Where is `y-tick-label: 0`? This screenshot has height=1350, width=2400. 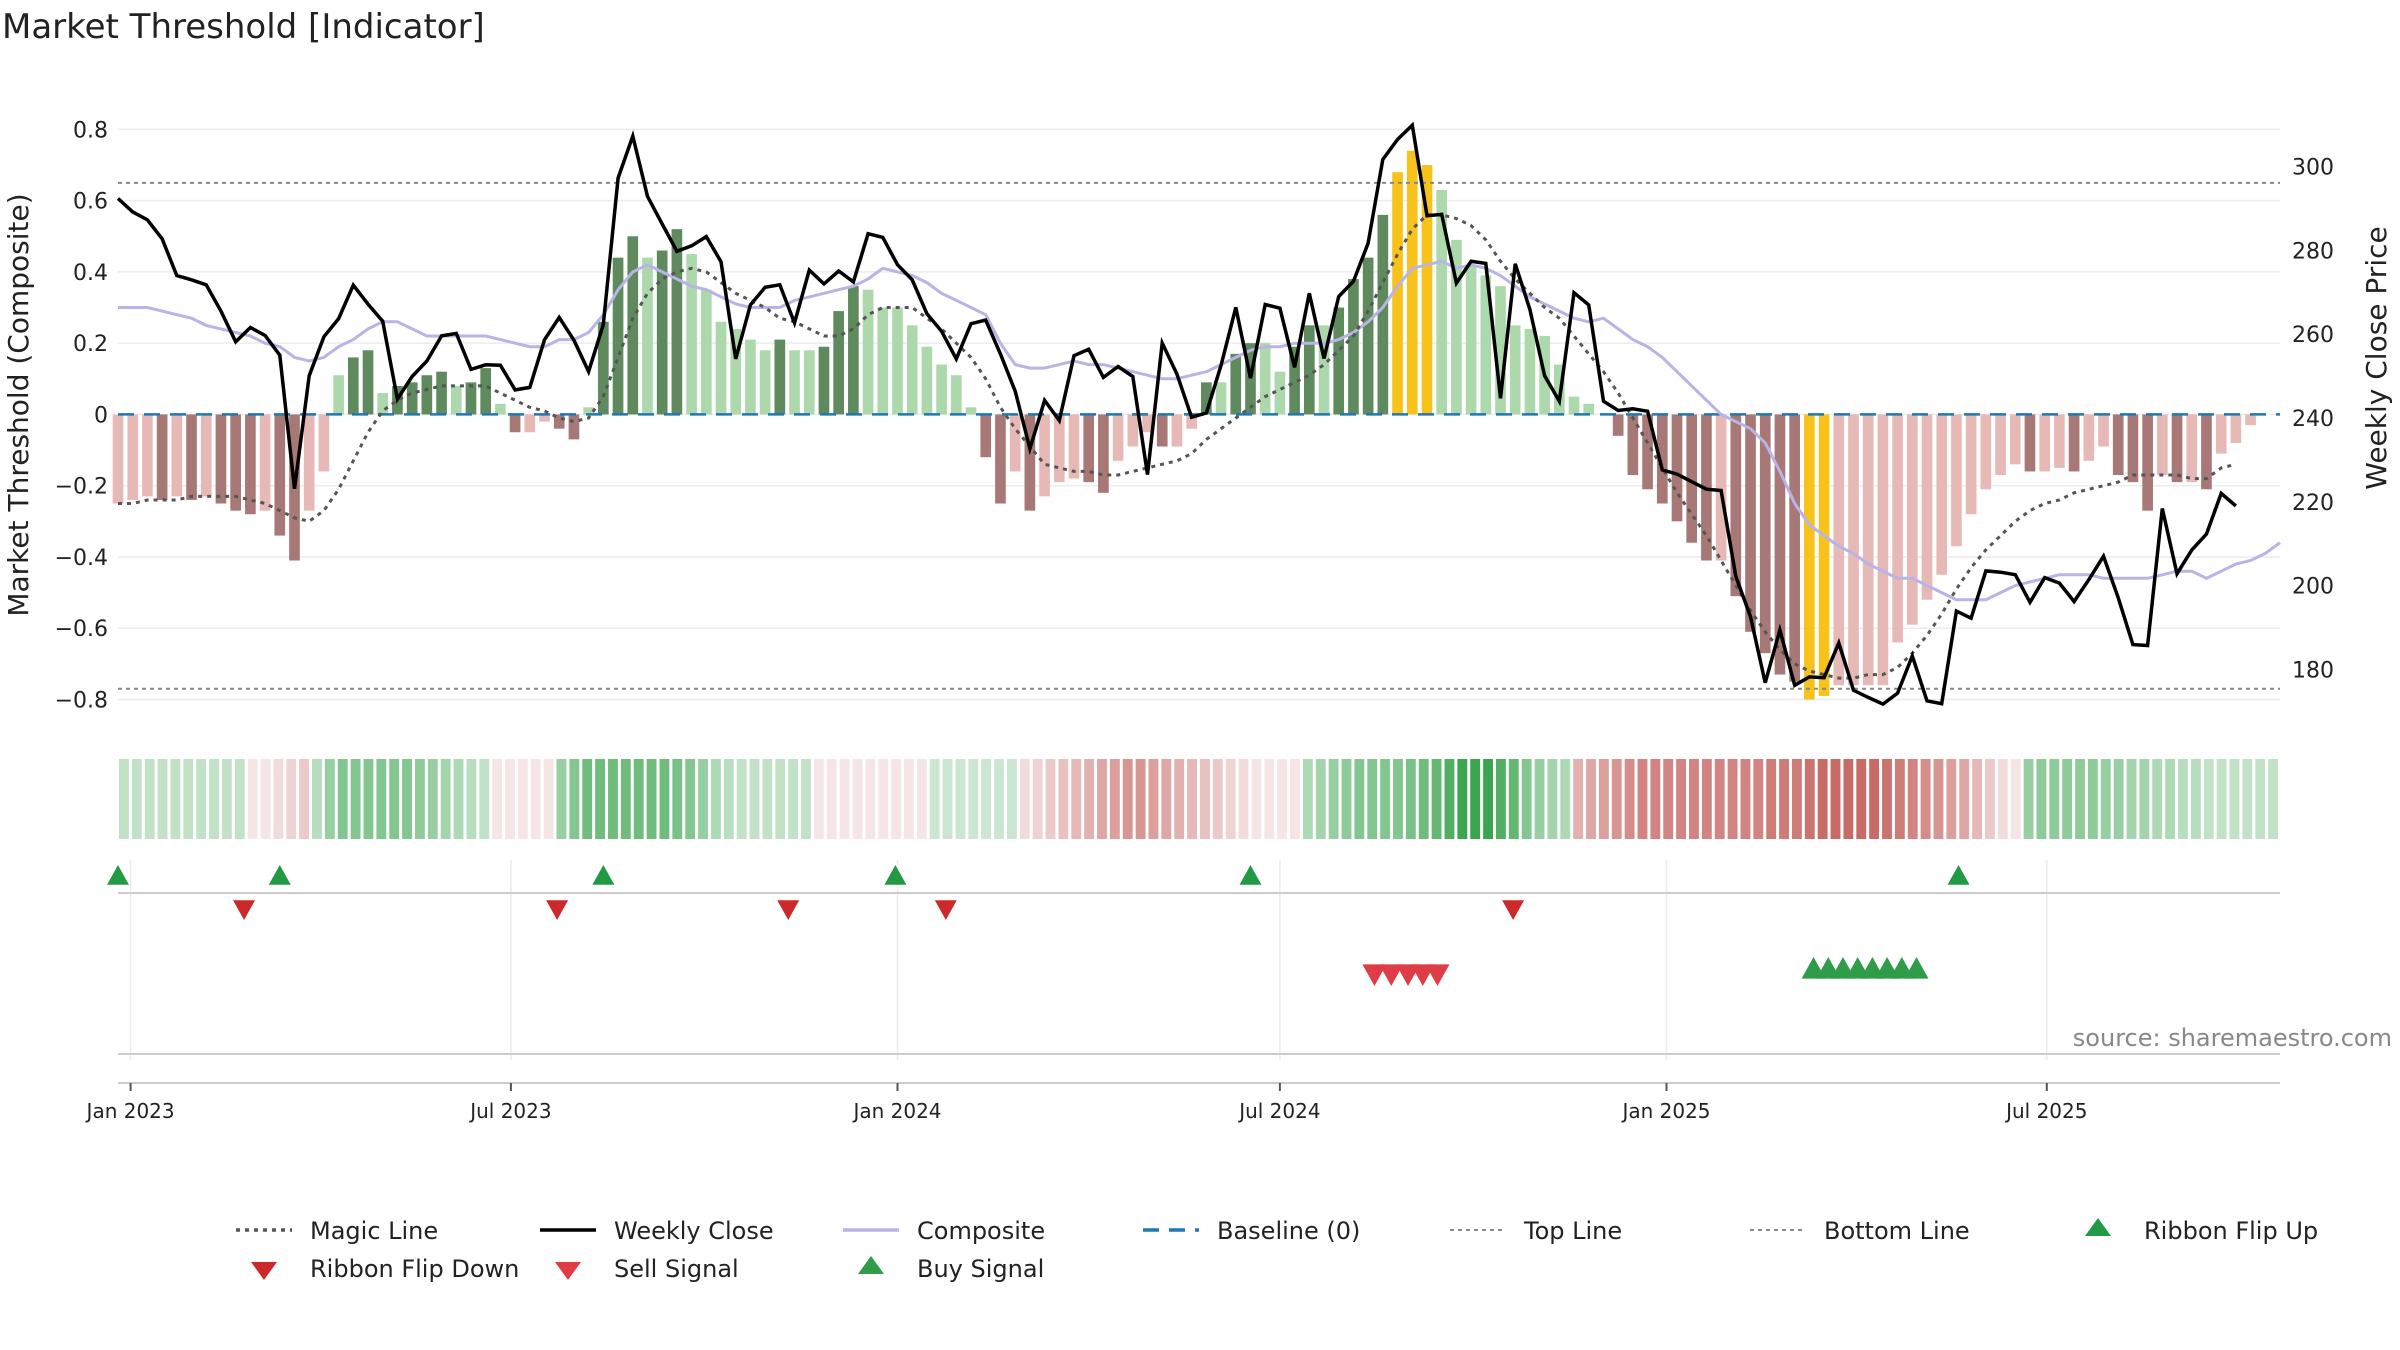 y-tick-label: 0 is located at coordinates (101, 415).